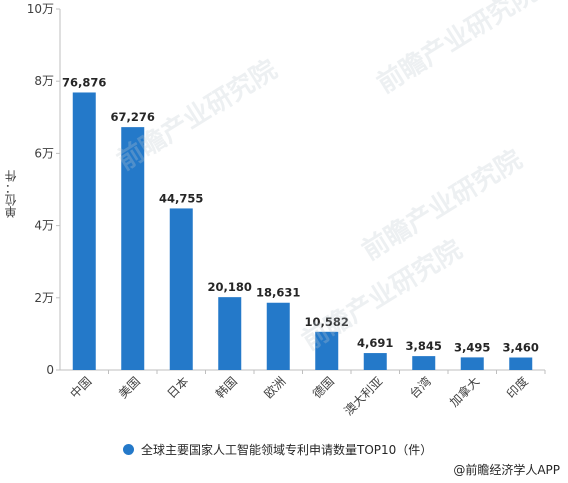 The image size is (568, 483). I want to click on y-tick-label: 2万, so click(44, 298).